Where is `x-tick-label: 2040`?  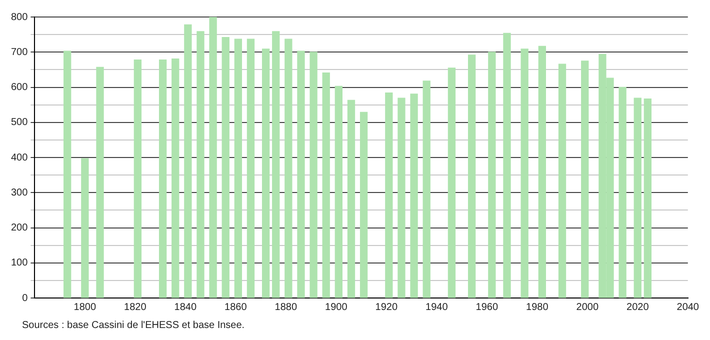 x-tick-label: 2040 is located at coordinates (688, 307).